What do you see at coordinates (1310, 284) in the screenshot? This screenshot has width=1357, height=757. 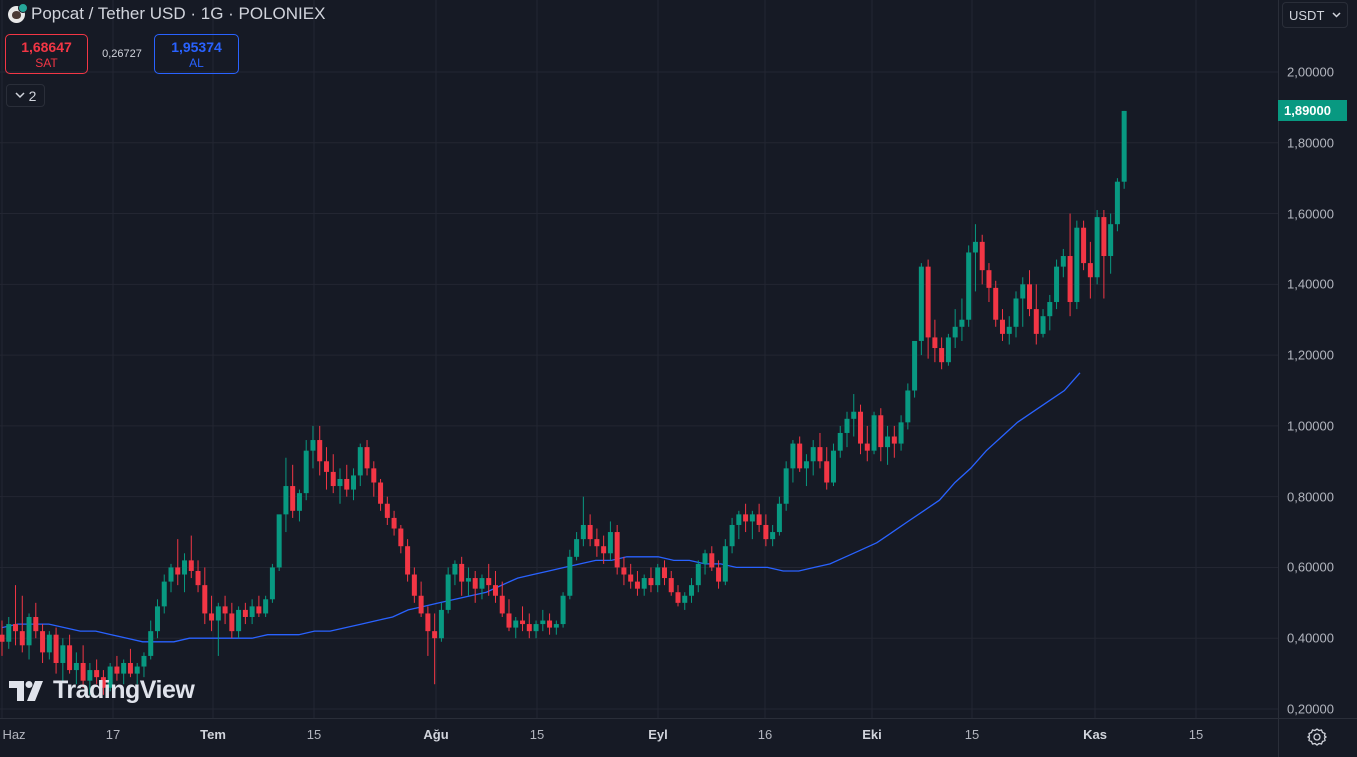 I see `price-tick-label: 1,40000` at bounding box center [1310, 284].